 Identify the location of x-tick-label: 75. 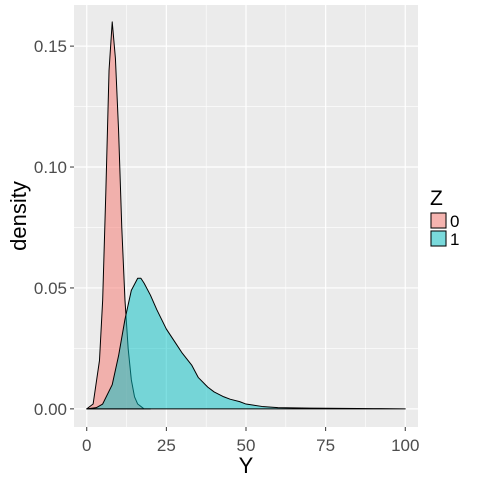
(325, 445).